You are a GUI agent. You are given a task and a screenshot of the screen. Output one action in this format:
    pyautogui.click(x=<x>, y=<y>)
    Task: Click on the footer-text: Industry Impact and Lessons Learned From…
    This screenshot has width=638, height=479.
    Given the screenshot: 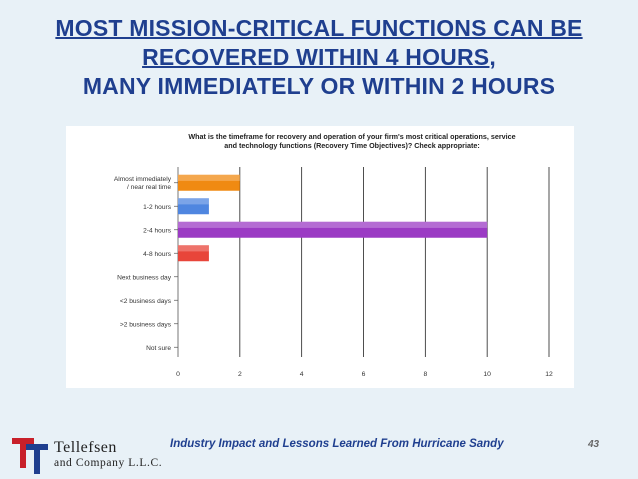 What is the action you would take?
    pyautogui.click(x=337, y=444)
    